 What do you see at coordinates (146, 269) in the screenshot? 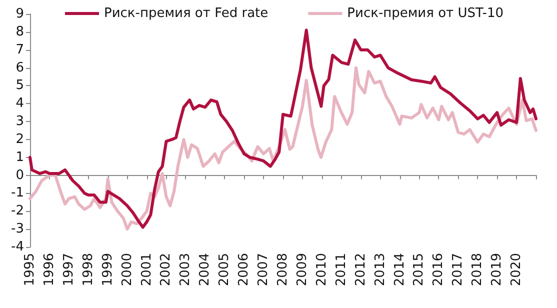
I see `x-tick-label: 2001` at bounding box center [146, 269].